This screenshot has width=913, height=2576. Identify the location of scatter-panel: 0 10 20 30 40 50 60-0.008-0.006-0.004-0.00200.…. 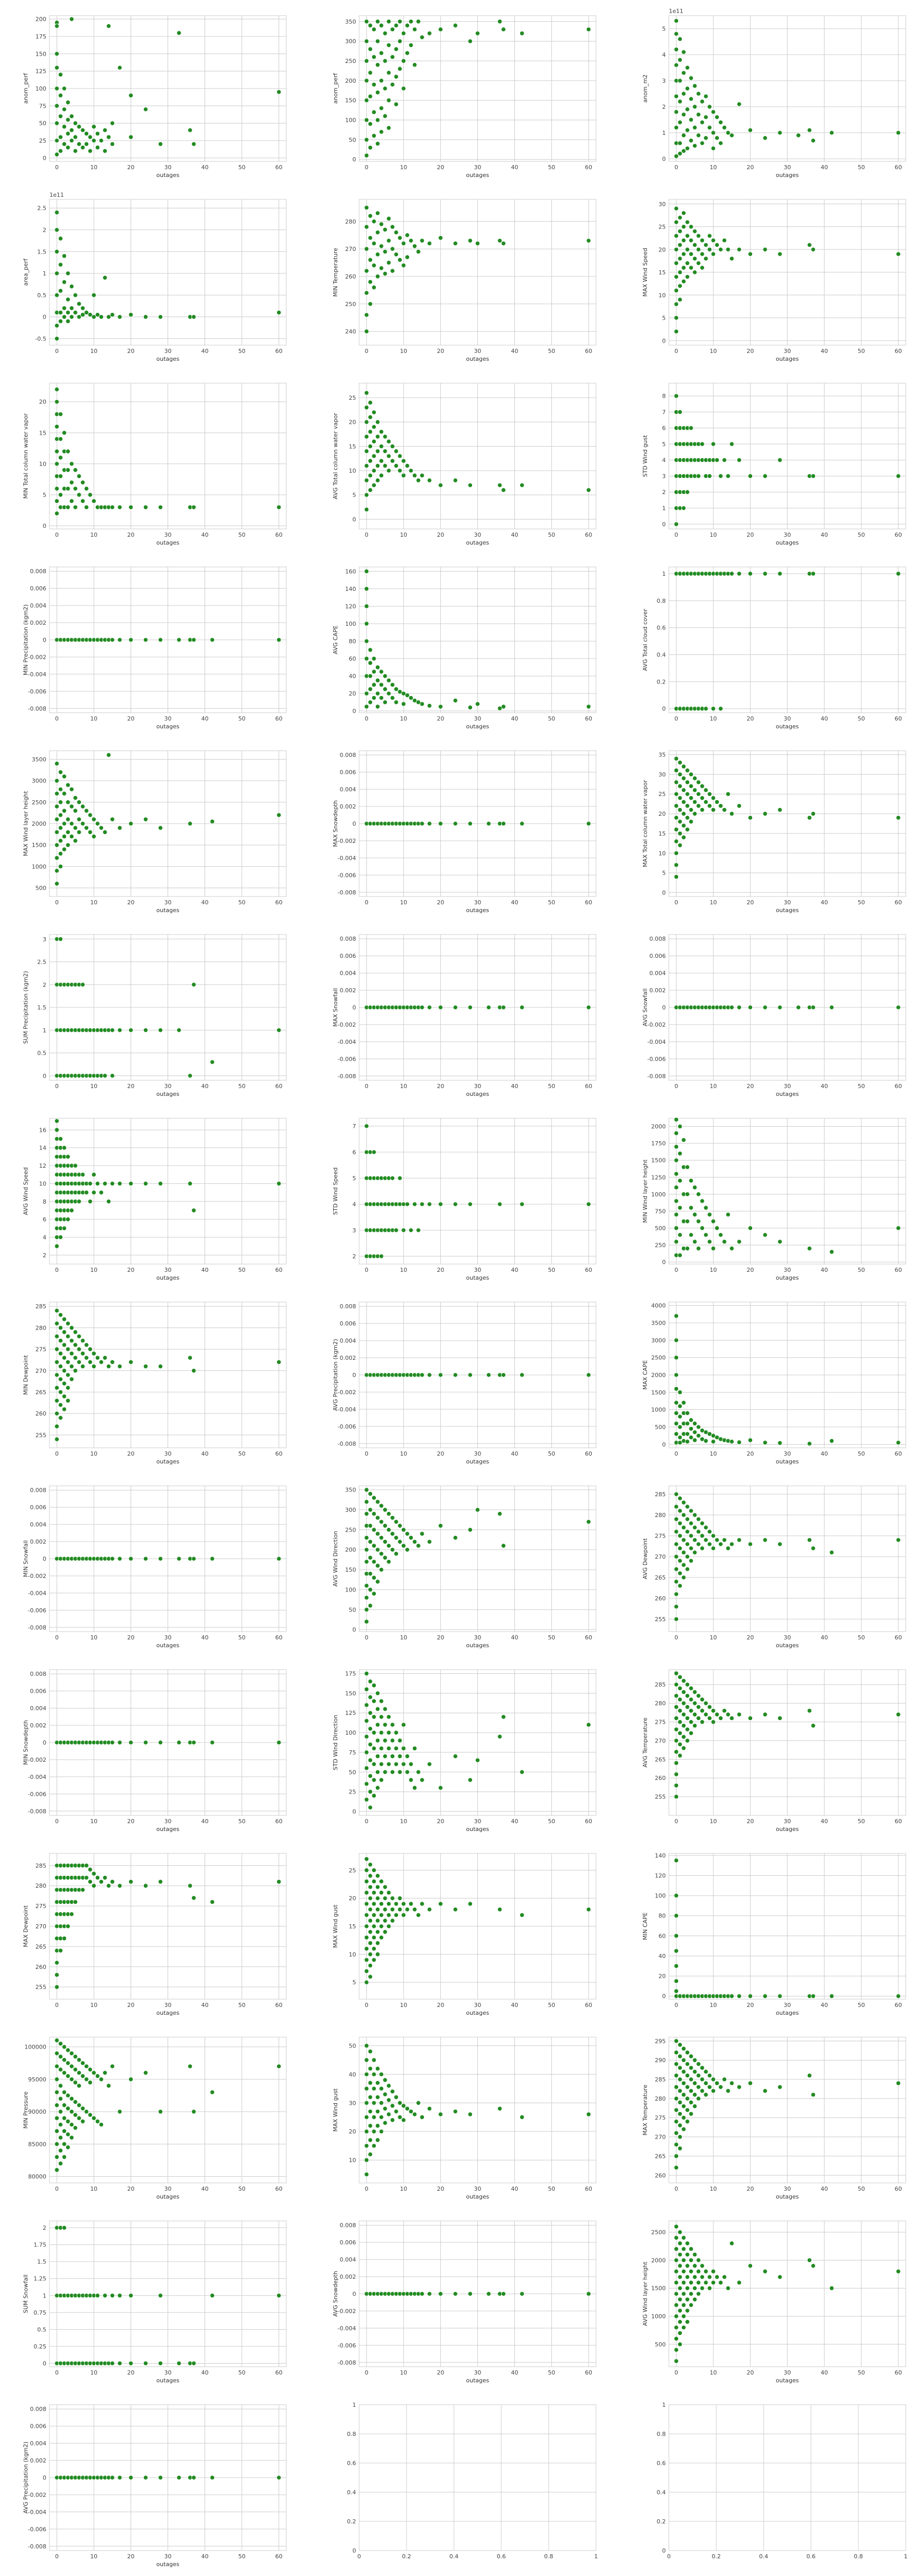
(154, 1567).